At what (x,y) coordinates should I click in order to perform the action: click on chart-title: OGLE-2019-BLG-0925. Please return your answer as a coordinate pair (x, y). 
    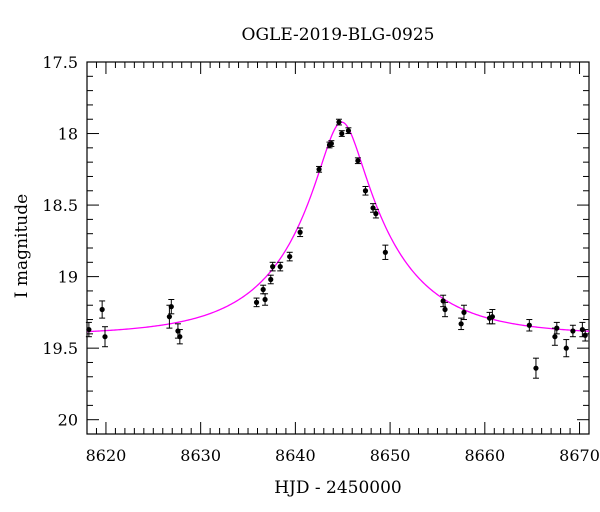
    Looking at the image, I should click on (338, 35).